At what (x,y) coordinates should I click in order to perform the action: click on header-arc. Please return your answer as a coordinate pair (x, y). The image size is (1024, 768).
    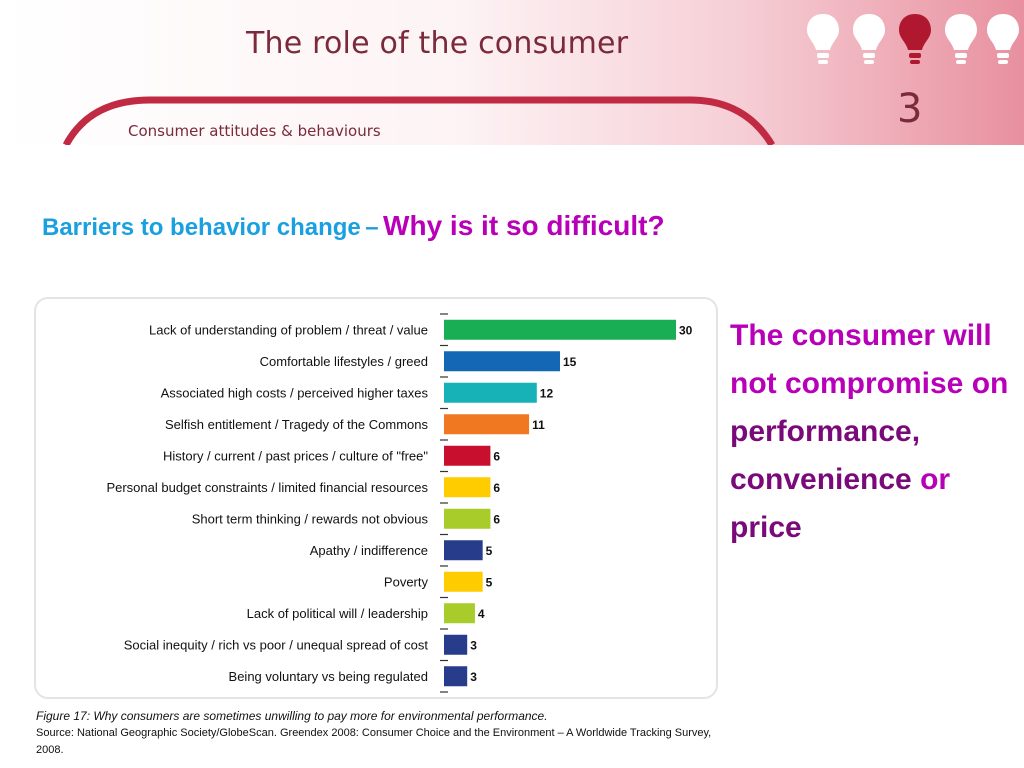
    Looking at the image, I should click on (419, 120).